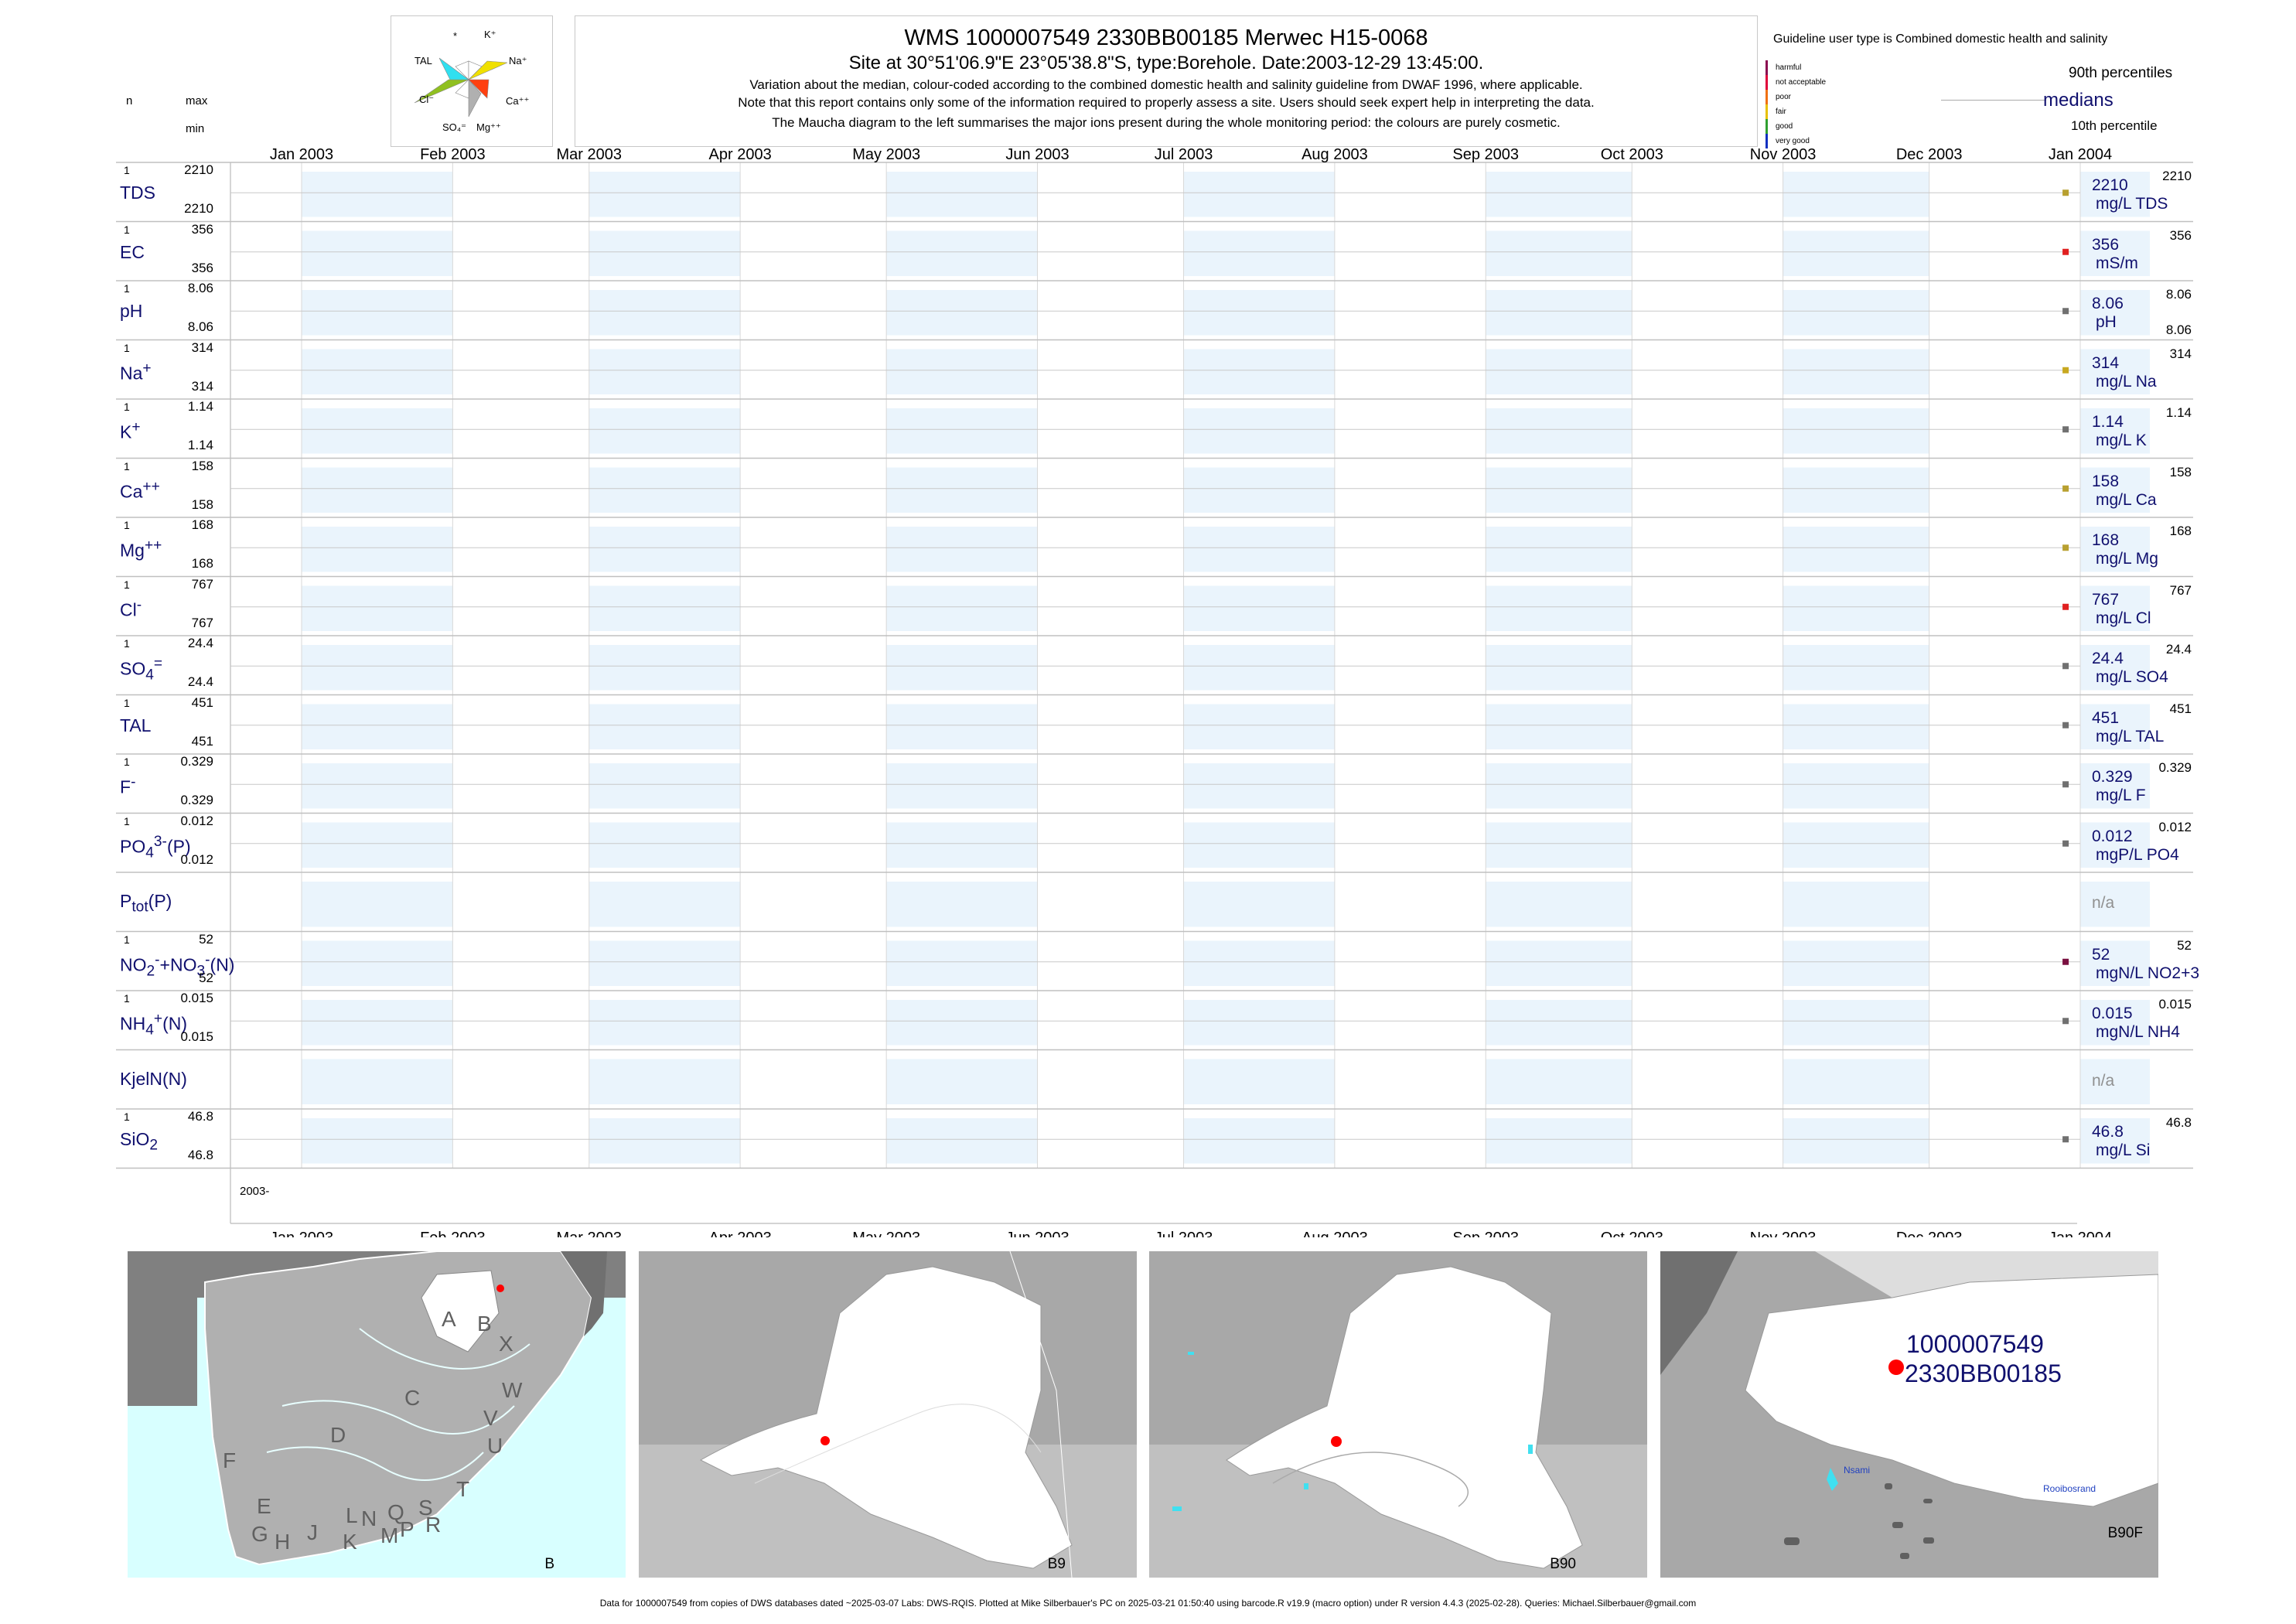 Image resolution: width=2296 pixels, height=1624 pixels. What do you see at coordinates (1784, 127) in the screenshot?
I see `legend-class-label: good` at bounding box center [1784, 127].